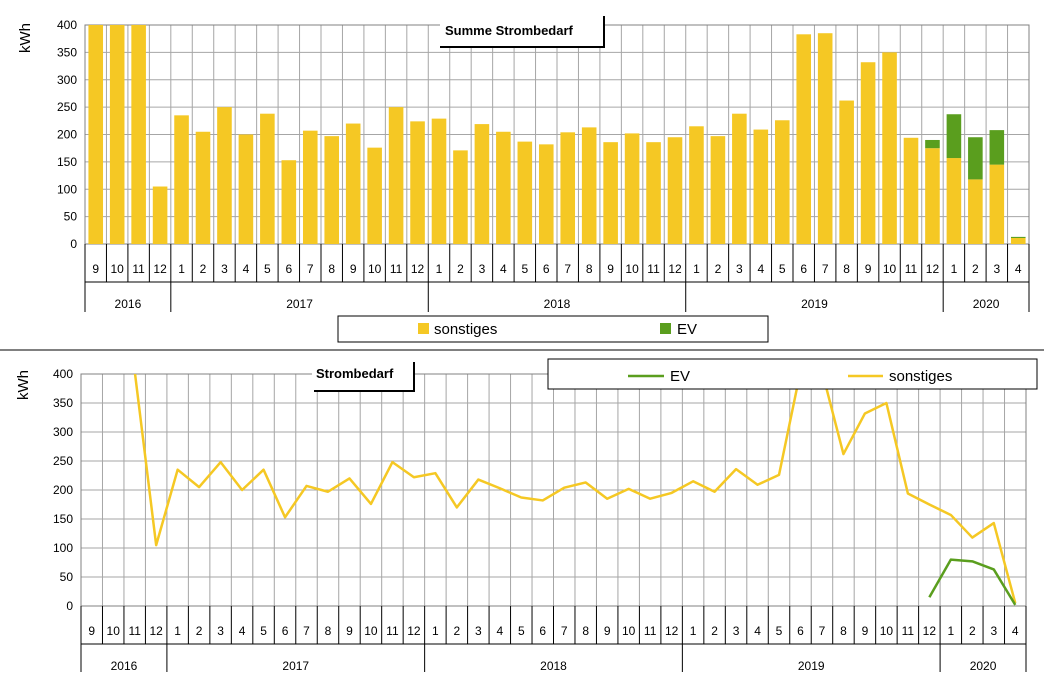 The height and width of the screenshot is (699, 1044). Describe the element at coordinates (920, 376) in the screenshot. I see `legend-label-sonstiges: sonstiges` at that location.